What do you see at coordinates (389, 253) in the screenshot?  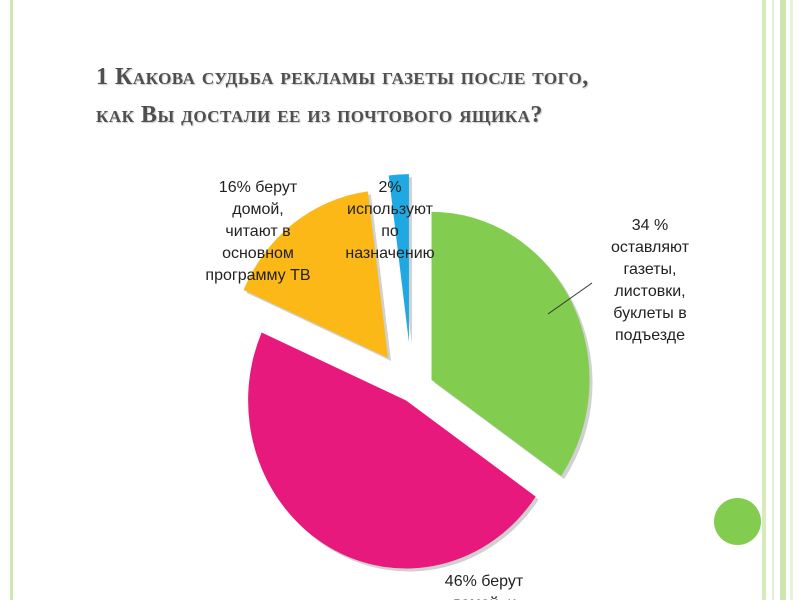 I see `slice-label-4-line: назначению` at bounding box center [389, 253].